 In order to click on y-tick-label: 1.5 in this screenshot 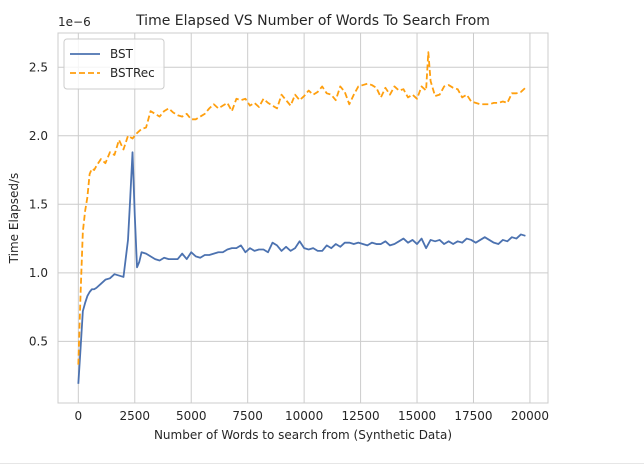, I will do `click(38, 204)`.